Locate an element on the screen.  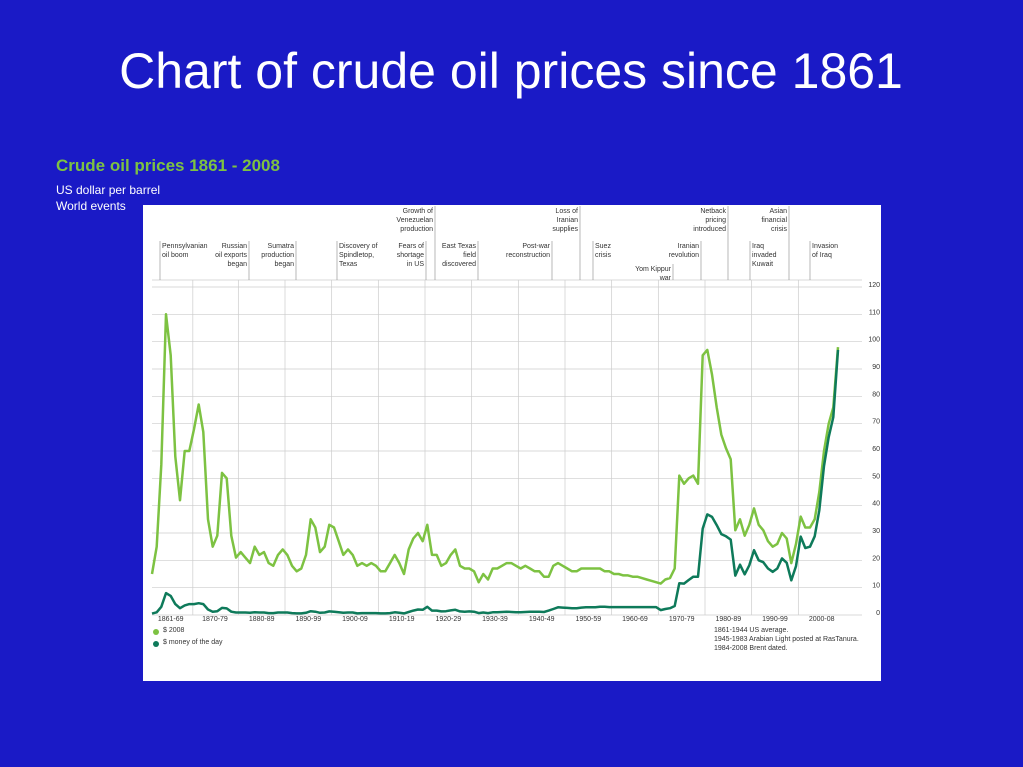
y-tick-label: 120 is located at coordinates (874, 285).